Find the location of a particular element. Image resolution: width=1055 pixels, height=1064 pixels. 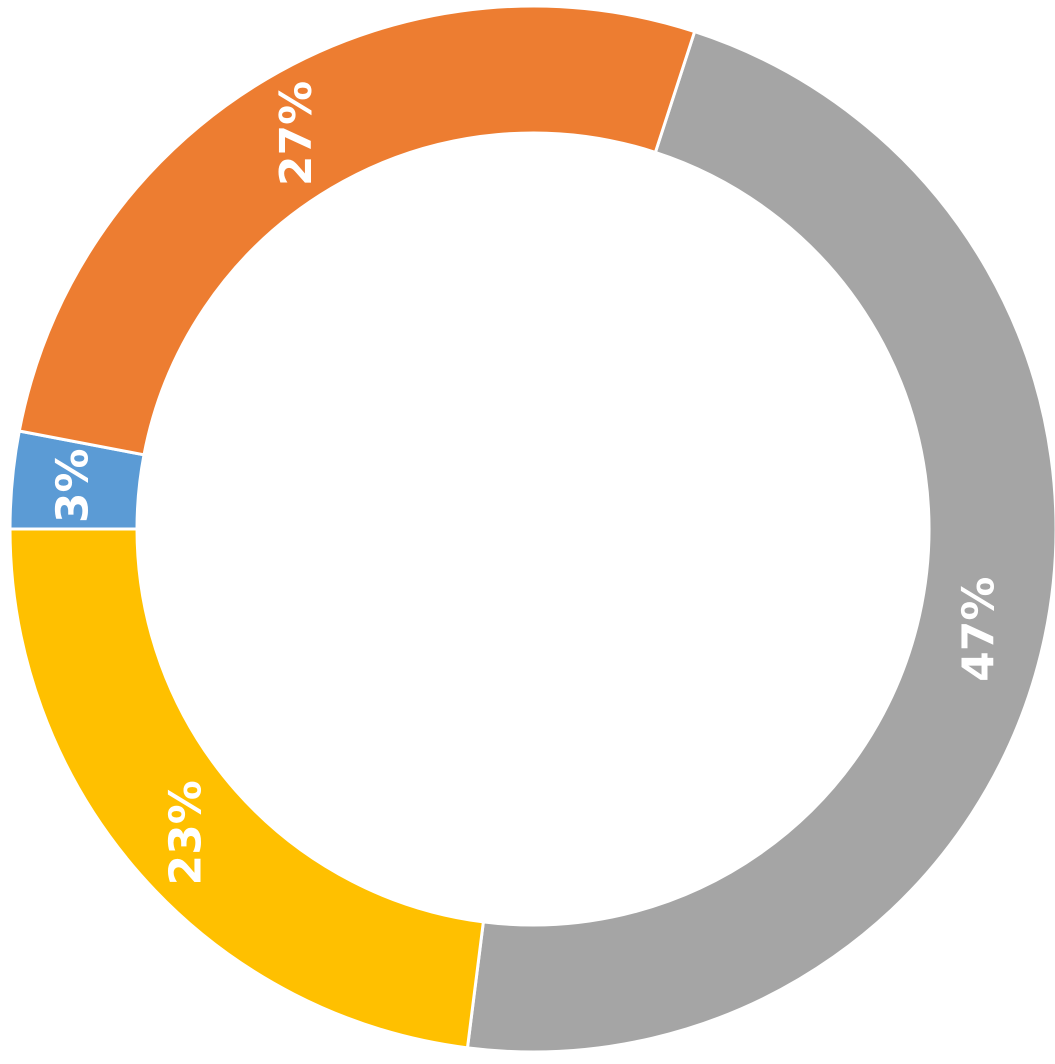

data-label: 3% is located at coordinates (73, 485).